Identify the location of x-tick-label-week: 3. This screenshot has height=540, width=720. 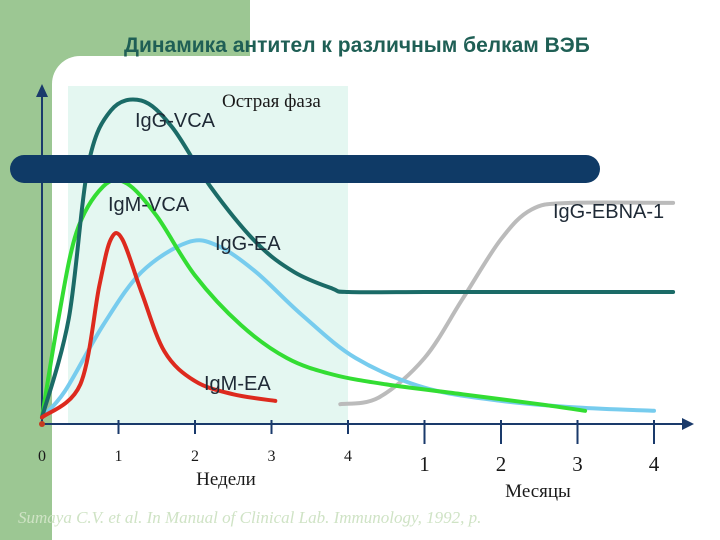
(272, 456).